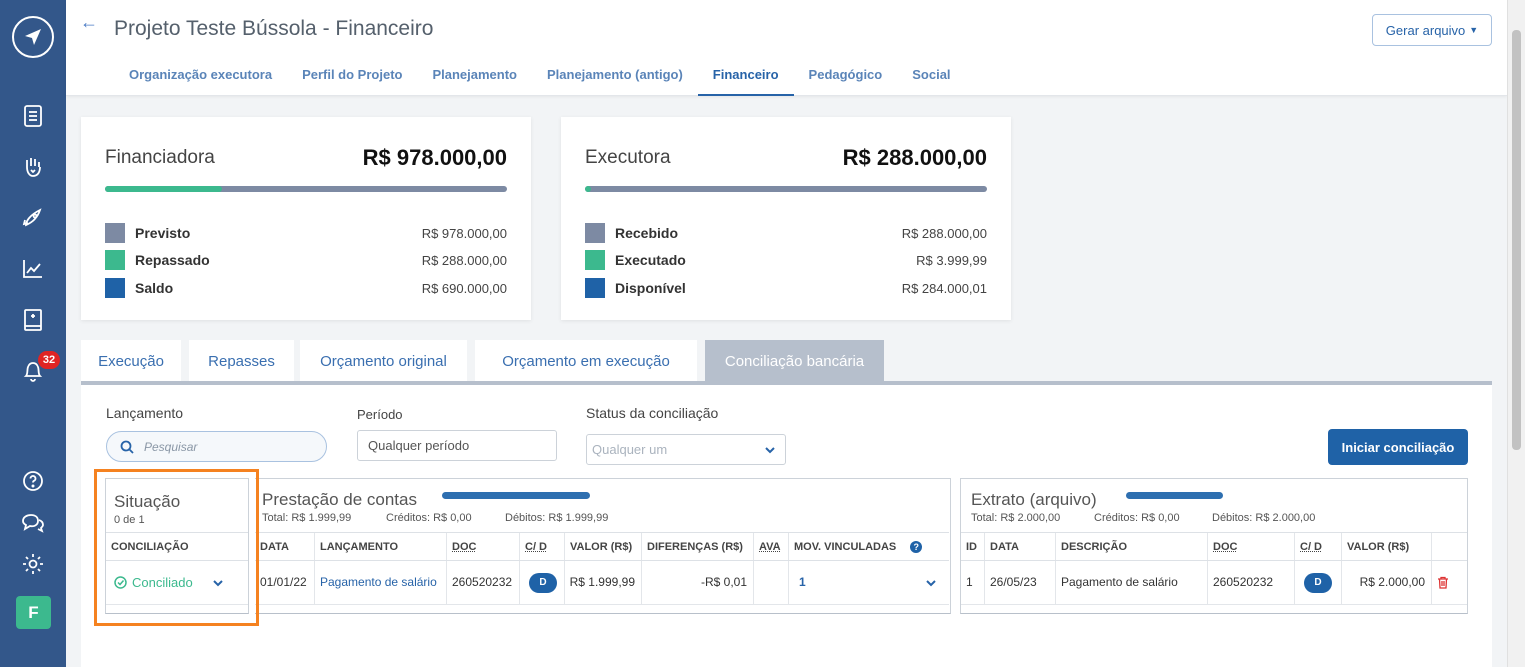  Describe the element at coordinates (1474, 30) in the screenshot. I see `caret-down-icon: ▼` at that location.